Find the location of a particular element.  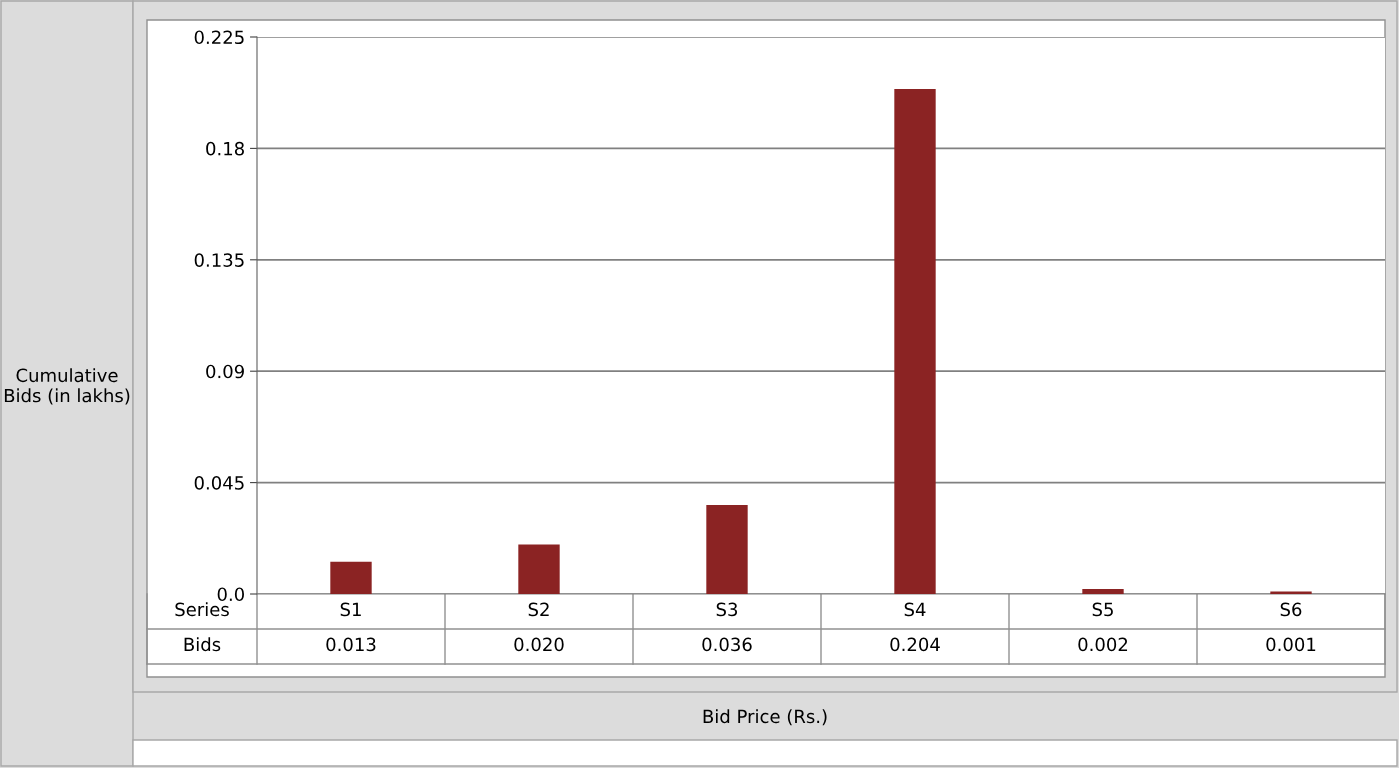

y-tick-label: 0.225 is located at coordinates (219, 37).